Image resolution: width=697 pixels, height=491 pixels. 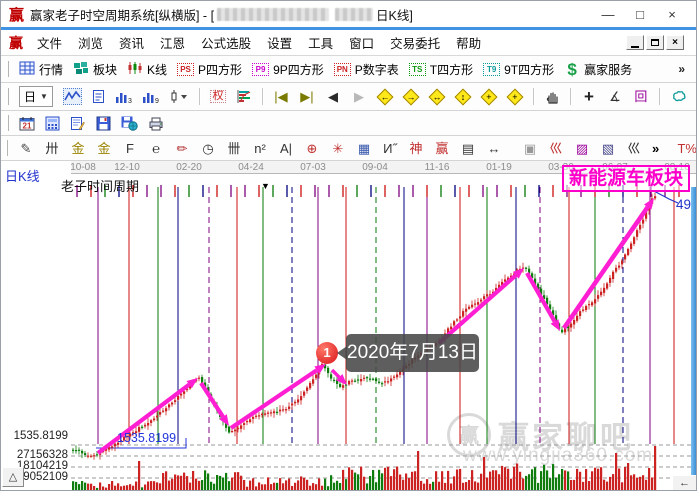 I want to click on mdi-minimize-button, so click(x=635, y=42).